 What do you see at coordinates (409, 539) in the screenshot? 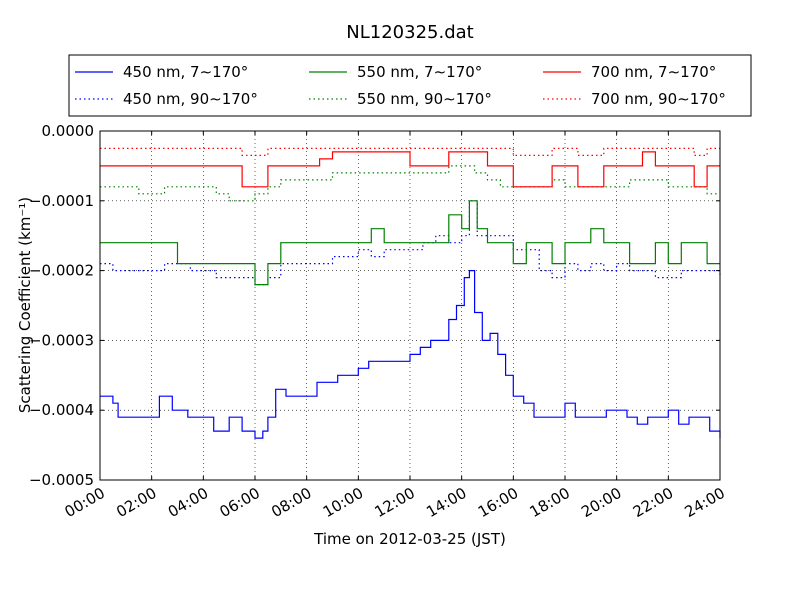
I see `x-axis-label: Time on 2012-03-25 (JST)` at bounding box center [409, 539].